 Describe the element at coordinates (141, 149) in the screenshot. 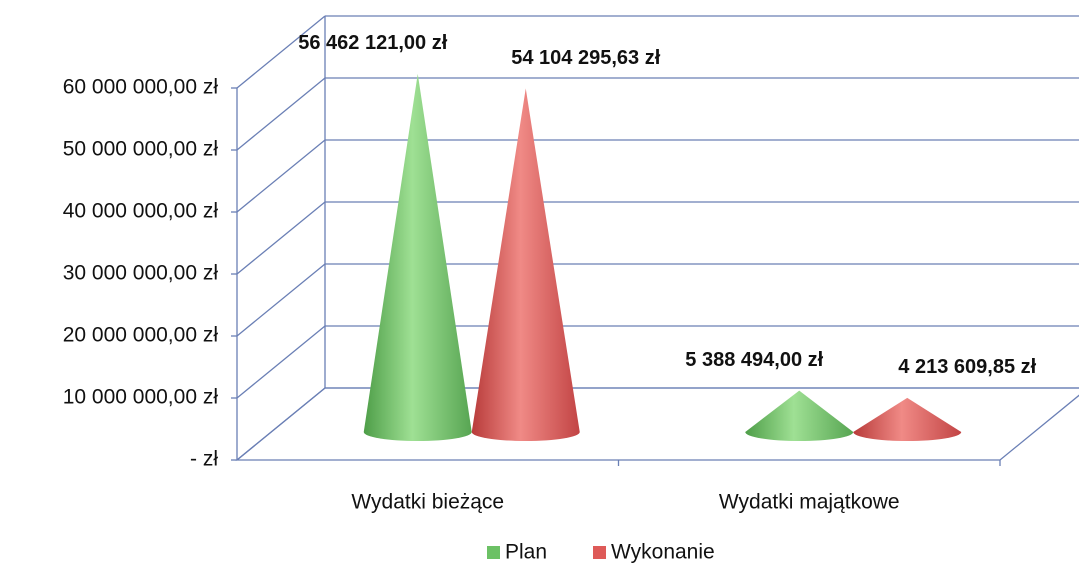

I see `y-tick-label: 50 000 000,00 zł` at that location.